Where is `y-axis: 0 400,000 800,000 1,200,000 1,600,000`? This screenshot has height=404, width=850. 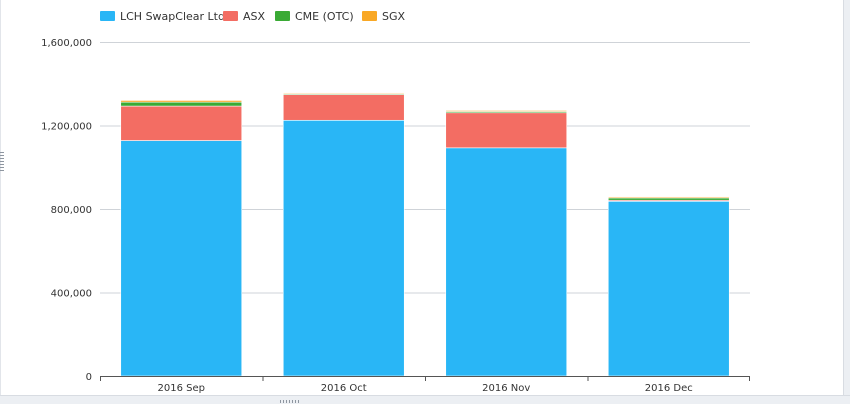
y-axis: 0 400,000 800,000 1,200,000 1,600,000 is located at coordinates (66, 210).